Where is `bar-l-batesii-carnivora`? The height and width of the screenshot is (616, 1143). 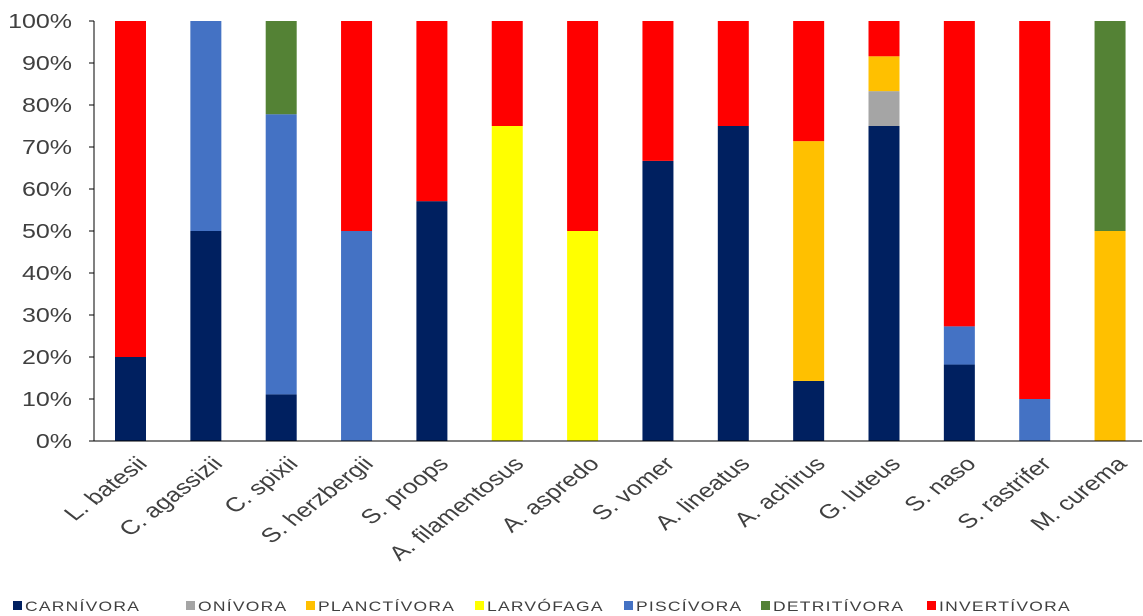 bar-l-batesii-carnivora is located at coordinates (130, 399).